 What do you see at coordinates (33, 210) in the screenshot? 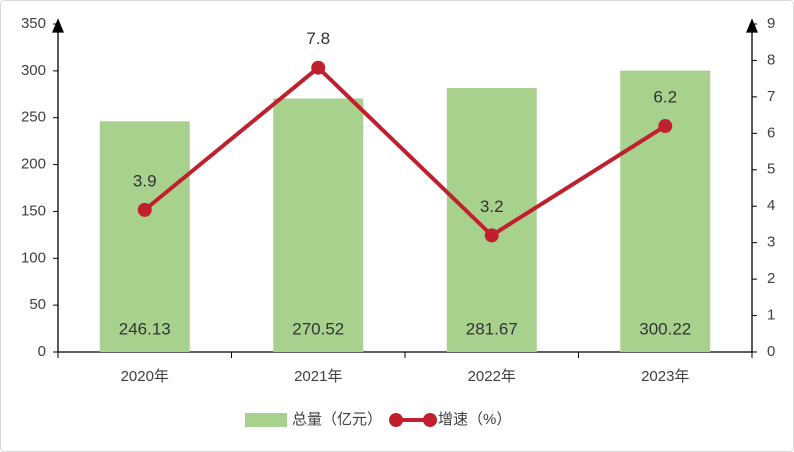
I see `y-tick-label: 150` at bounding box center [33, 210].